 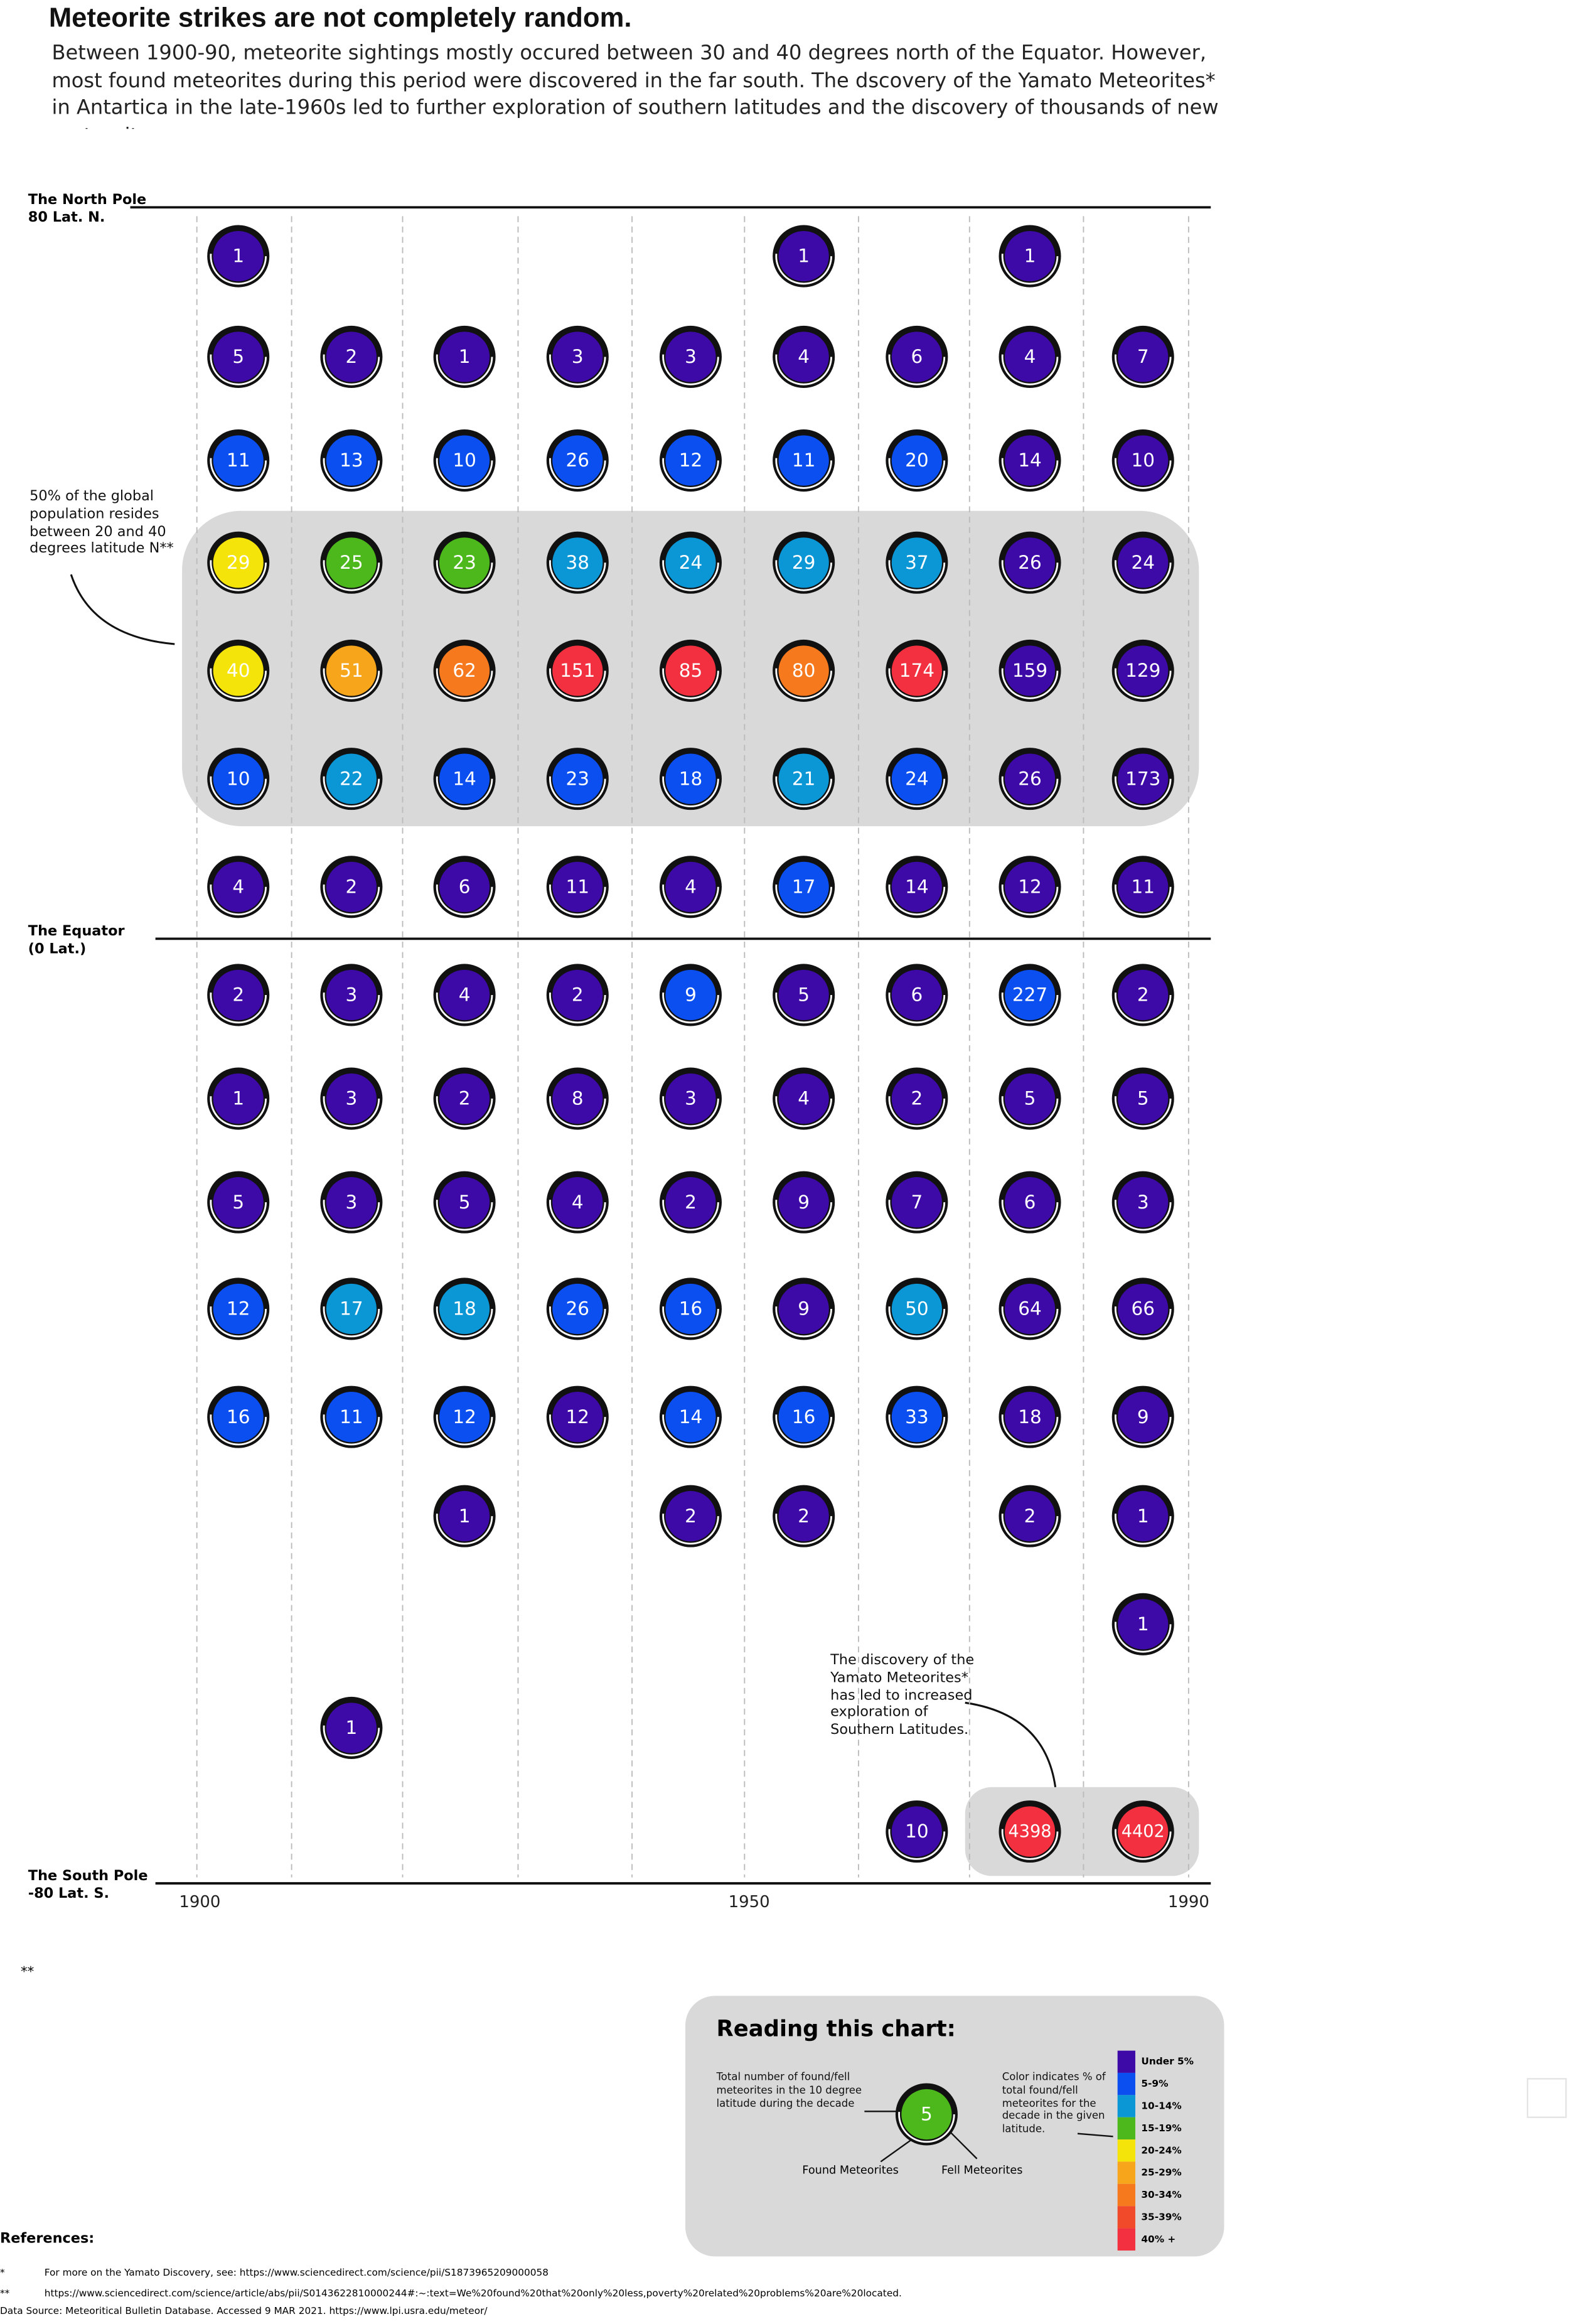 I want to click on dot-label: 3, so click(x=352, y=995).